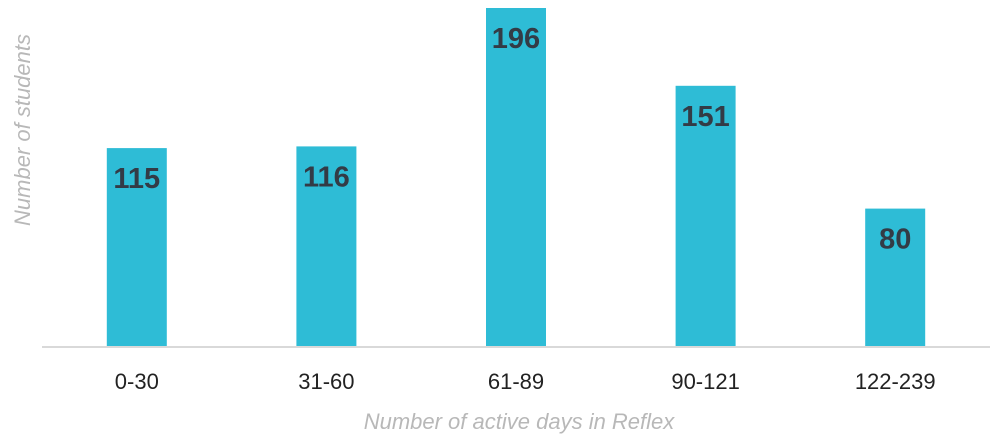 Image resolution: width=990 pixels, height=438 pixels. Describe the element at coordinates (520, 421) in the screenshot. I see `x-axis-title: Number of active days in Reflex` at that location.